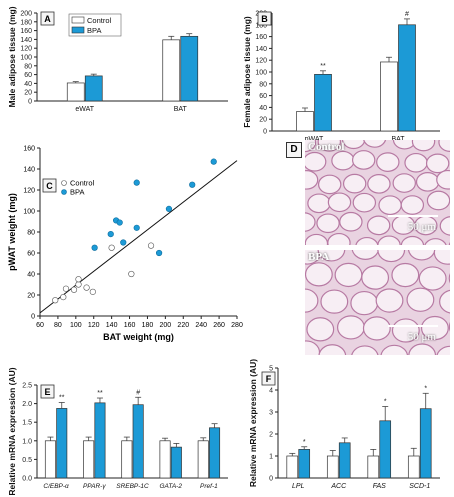 This screenshot has height=497, width=454. Describe the element at coordinates (425, 388) in the screenshot. I see `significance-mark: *` at that location.